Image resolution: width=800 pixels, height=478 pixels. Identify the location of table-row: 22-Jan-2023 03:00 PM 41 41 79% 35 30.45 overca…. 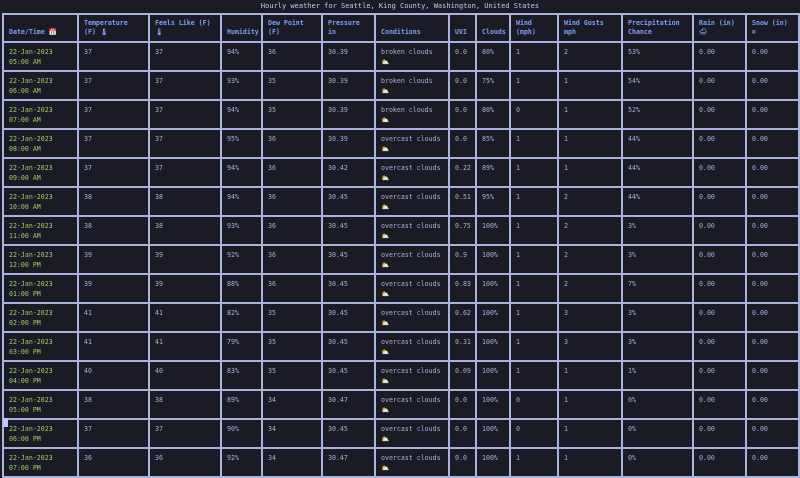
(401, 346).